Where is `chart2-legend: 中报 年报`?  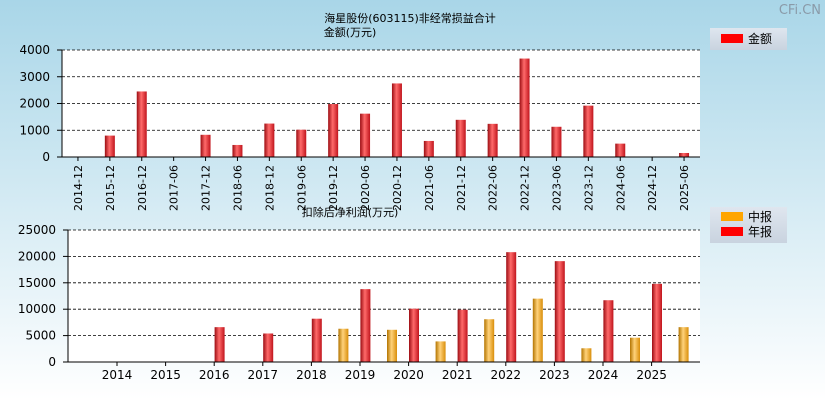 chart2-legend: 中报 年报 is located at coordinates (748, 225).